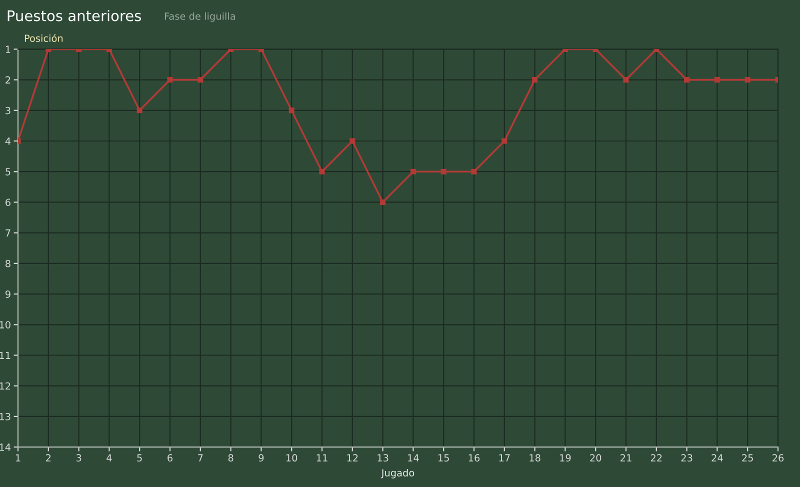 Image resolution: width=800 pixels, height=487 pixels. I want to click on x-tick-label: 16, so click(474, 458).